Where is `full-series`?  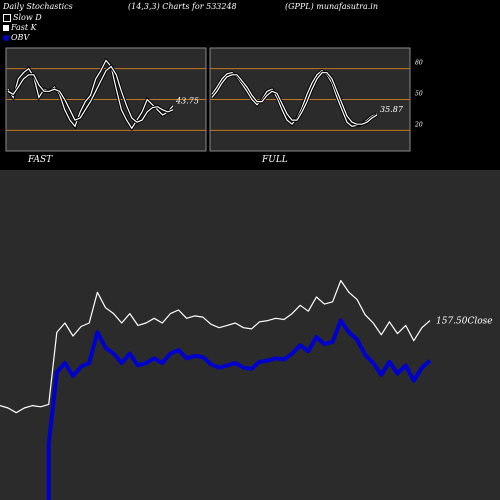 full-series is located at coordinates (294, 98).